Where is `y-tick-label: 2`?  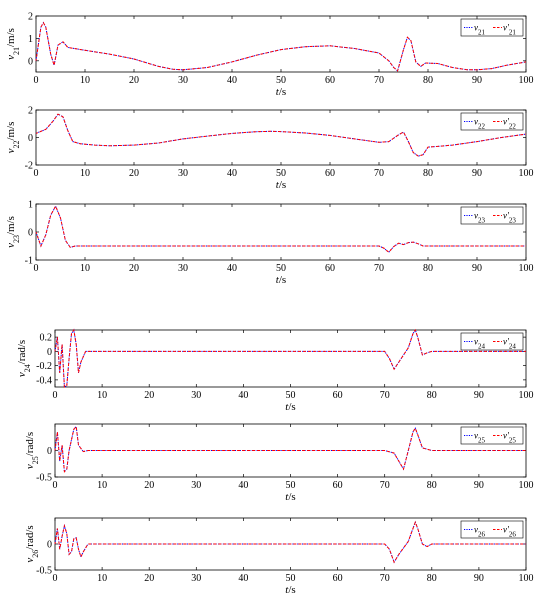
y-tick-label: 2 is located at coordinates (30, 17).